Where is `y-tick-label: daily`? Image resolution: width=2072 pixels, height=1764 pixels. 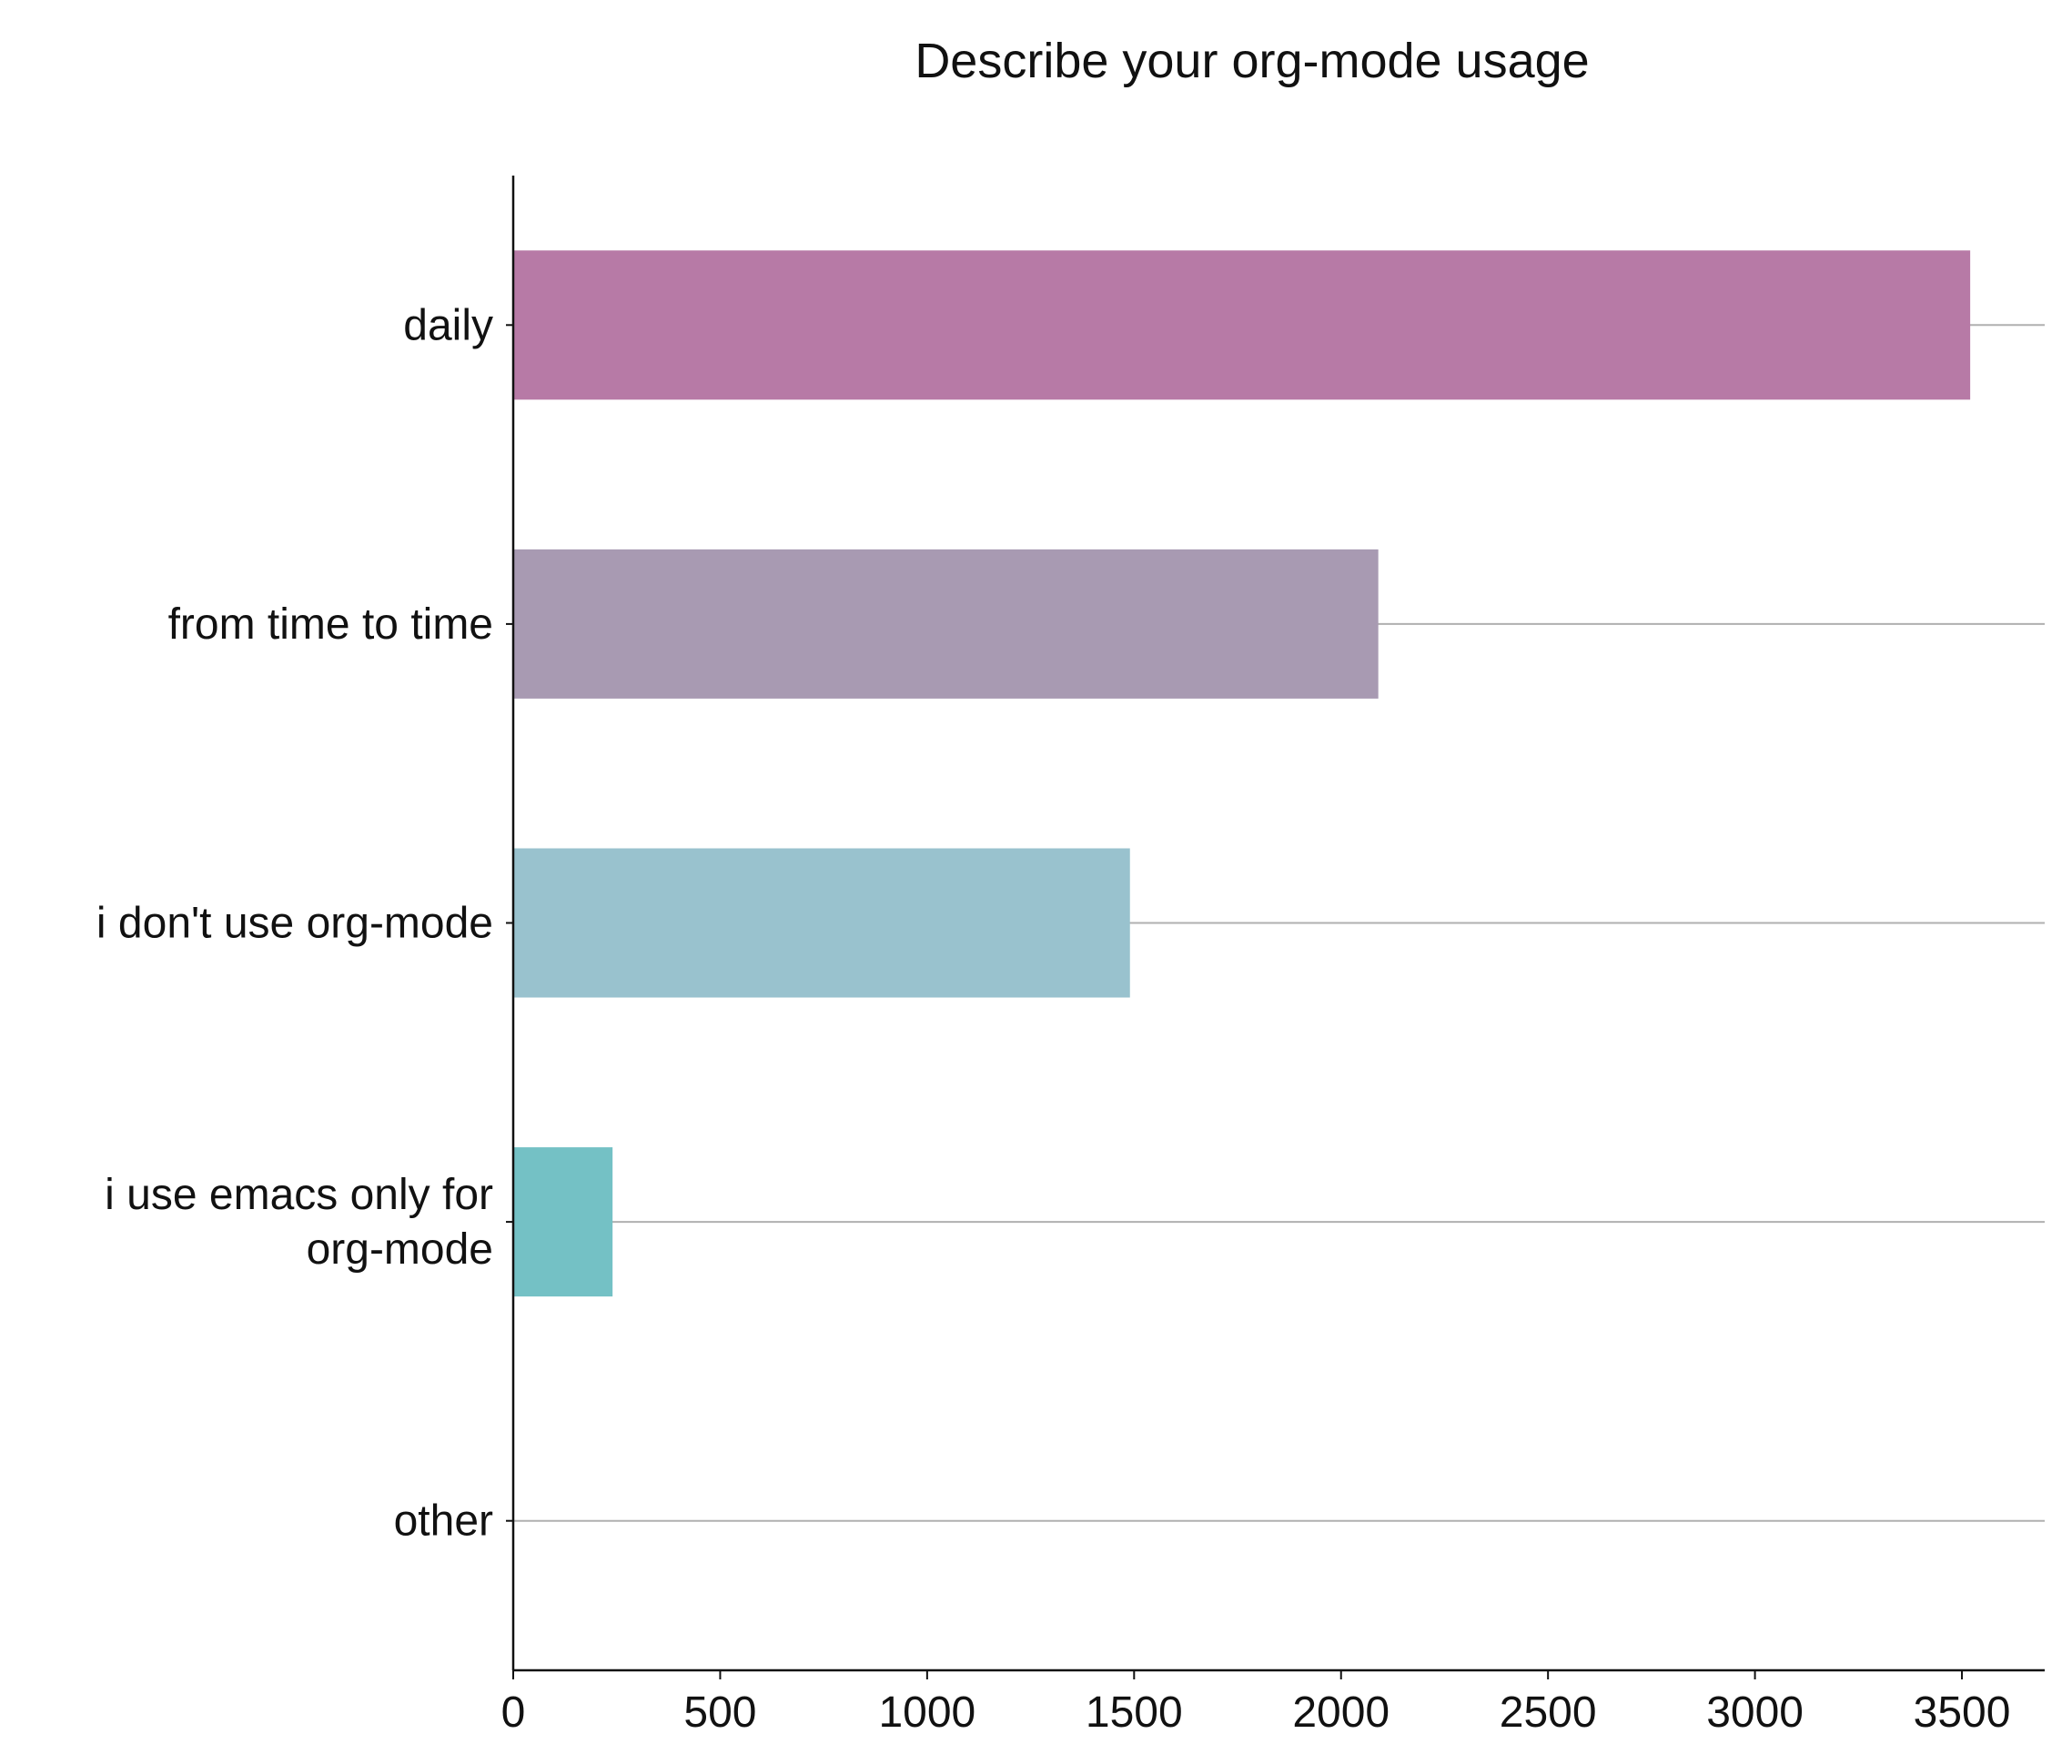 y-tick-label: daily is located at coordinates (448, 325).